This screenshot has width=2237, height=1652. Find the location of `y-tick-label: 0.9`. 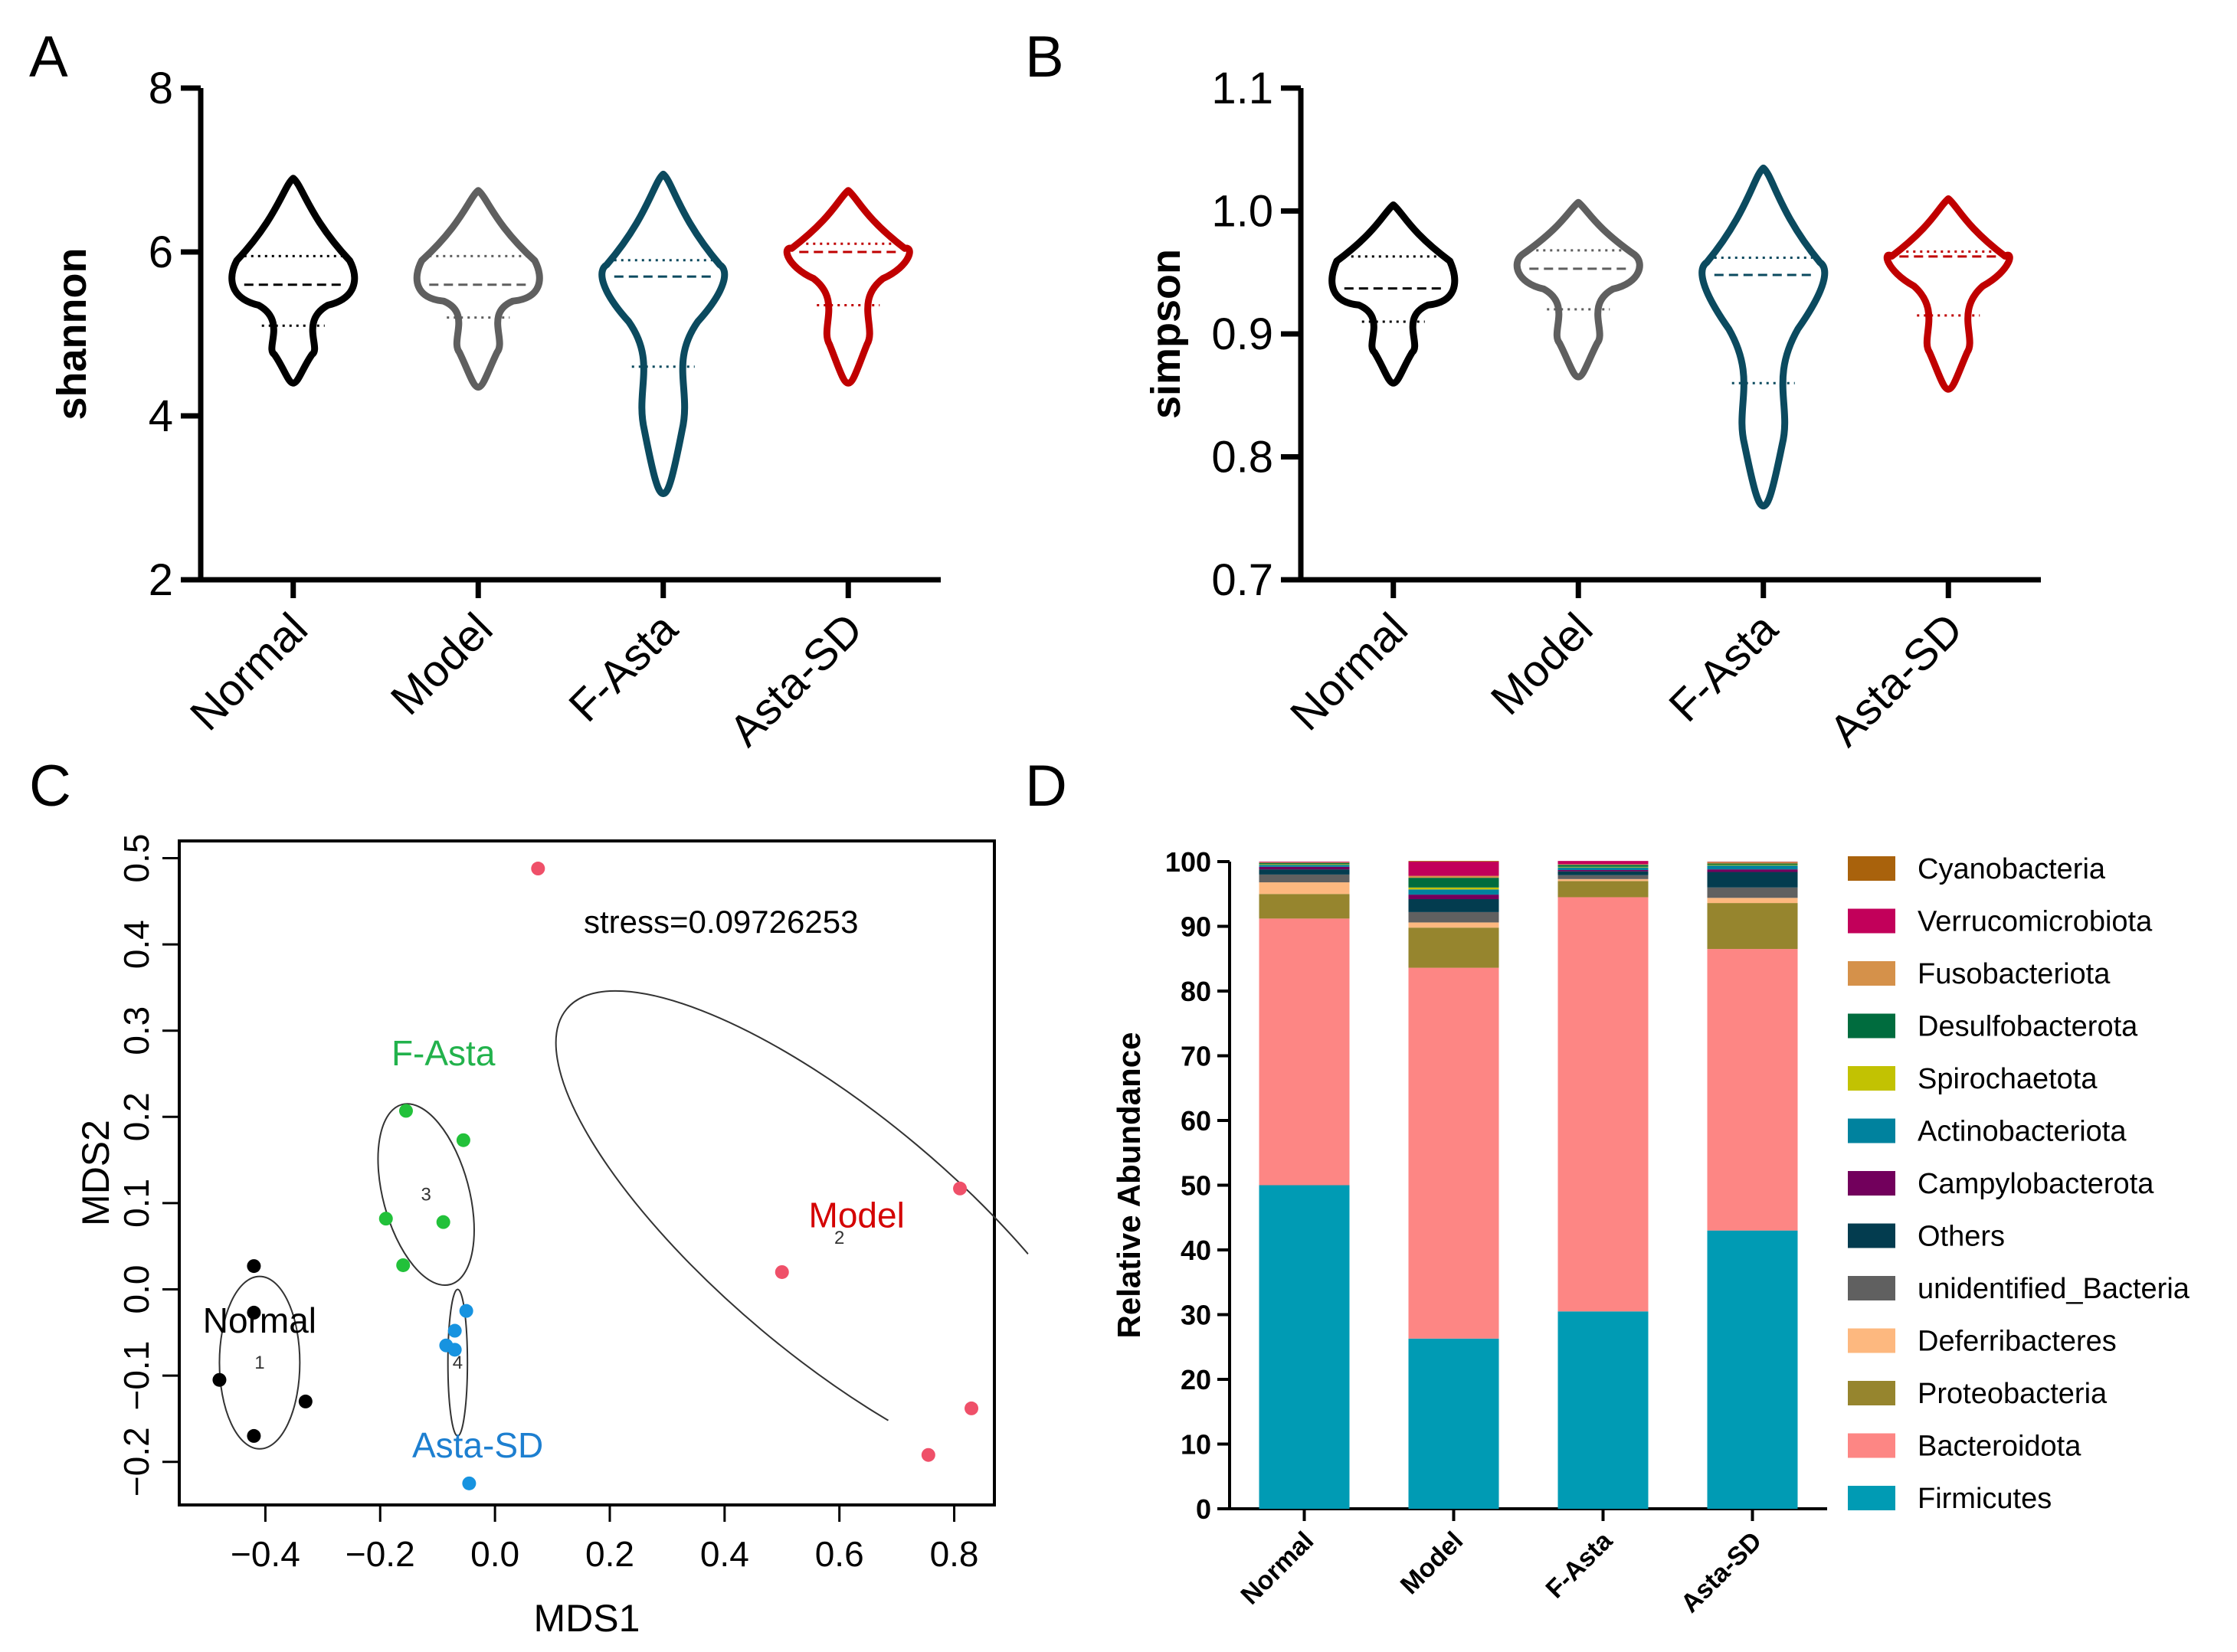

y-tick-label: 0.9 is located at coordinates (1242, 334).